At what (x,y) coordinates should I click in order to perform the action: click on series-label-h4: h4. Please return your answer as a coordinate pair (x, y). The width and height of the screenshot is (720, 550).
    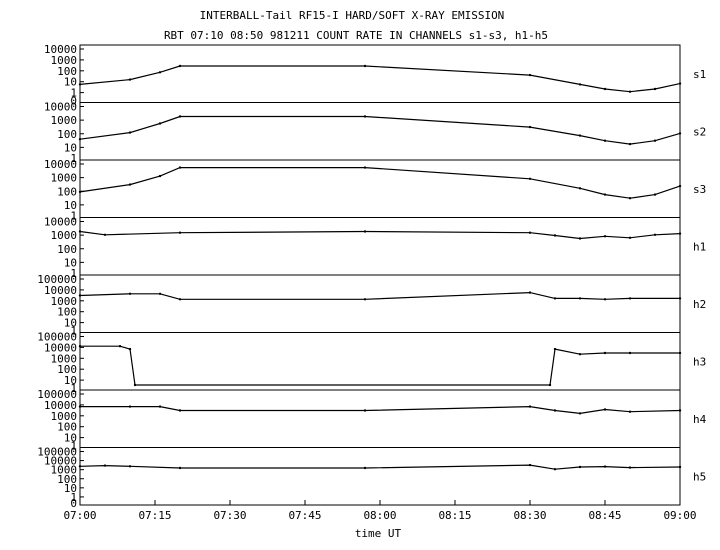
    Looking at the image, I should click on (700, 419).